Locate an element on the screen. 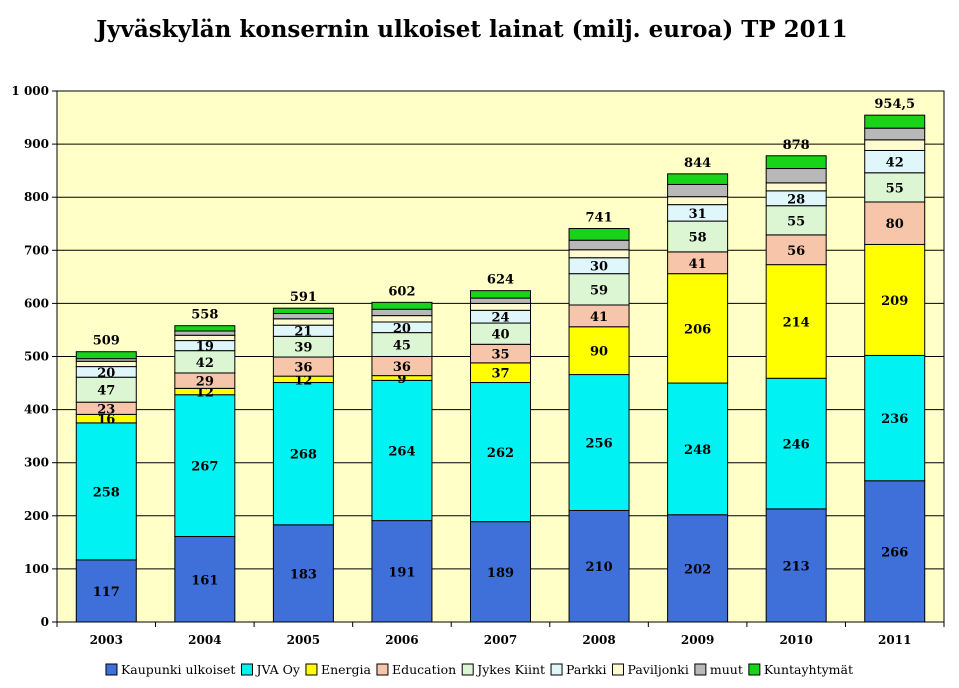  total-label: 558 is located at coordinates (204, 315).